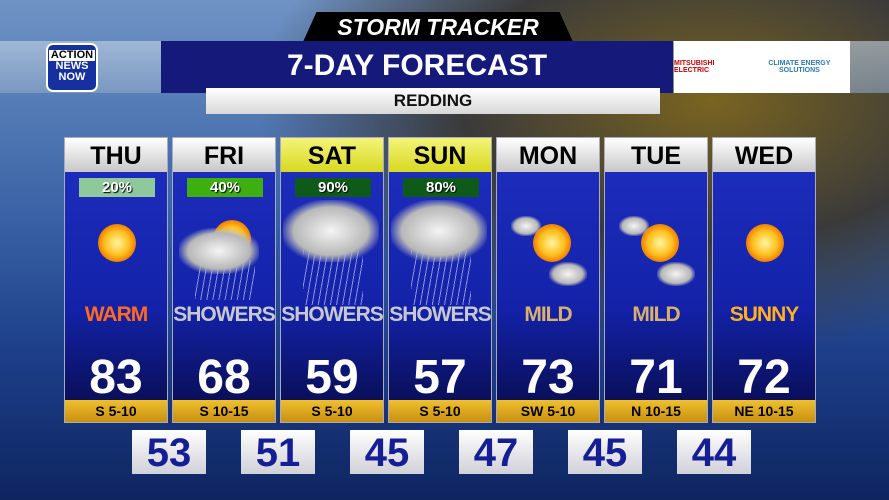  I want to click on high-temp: 83, so click(116, 377).